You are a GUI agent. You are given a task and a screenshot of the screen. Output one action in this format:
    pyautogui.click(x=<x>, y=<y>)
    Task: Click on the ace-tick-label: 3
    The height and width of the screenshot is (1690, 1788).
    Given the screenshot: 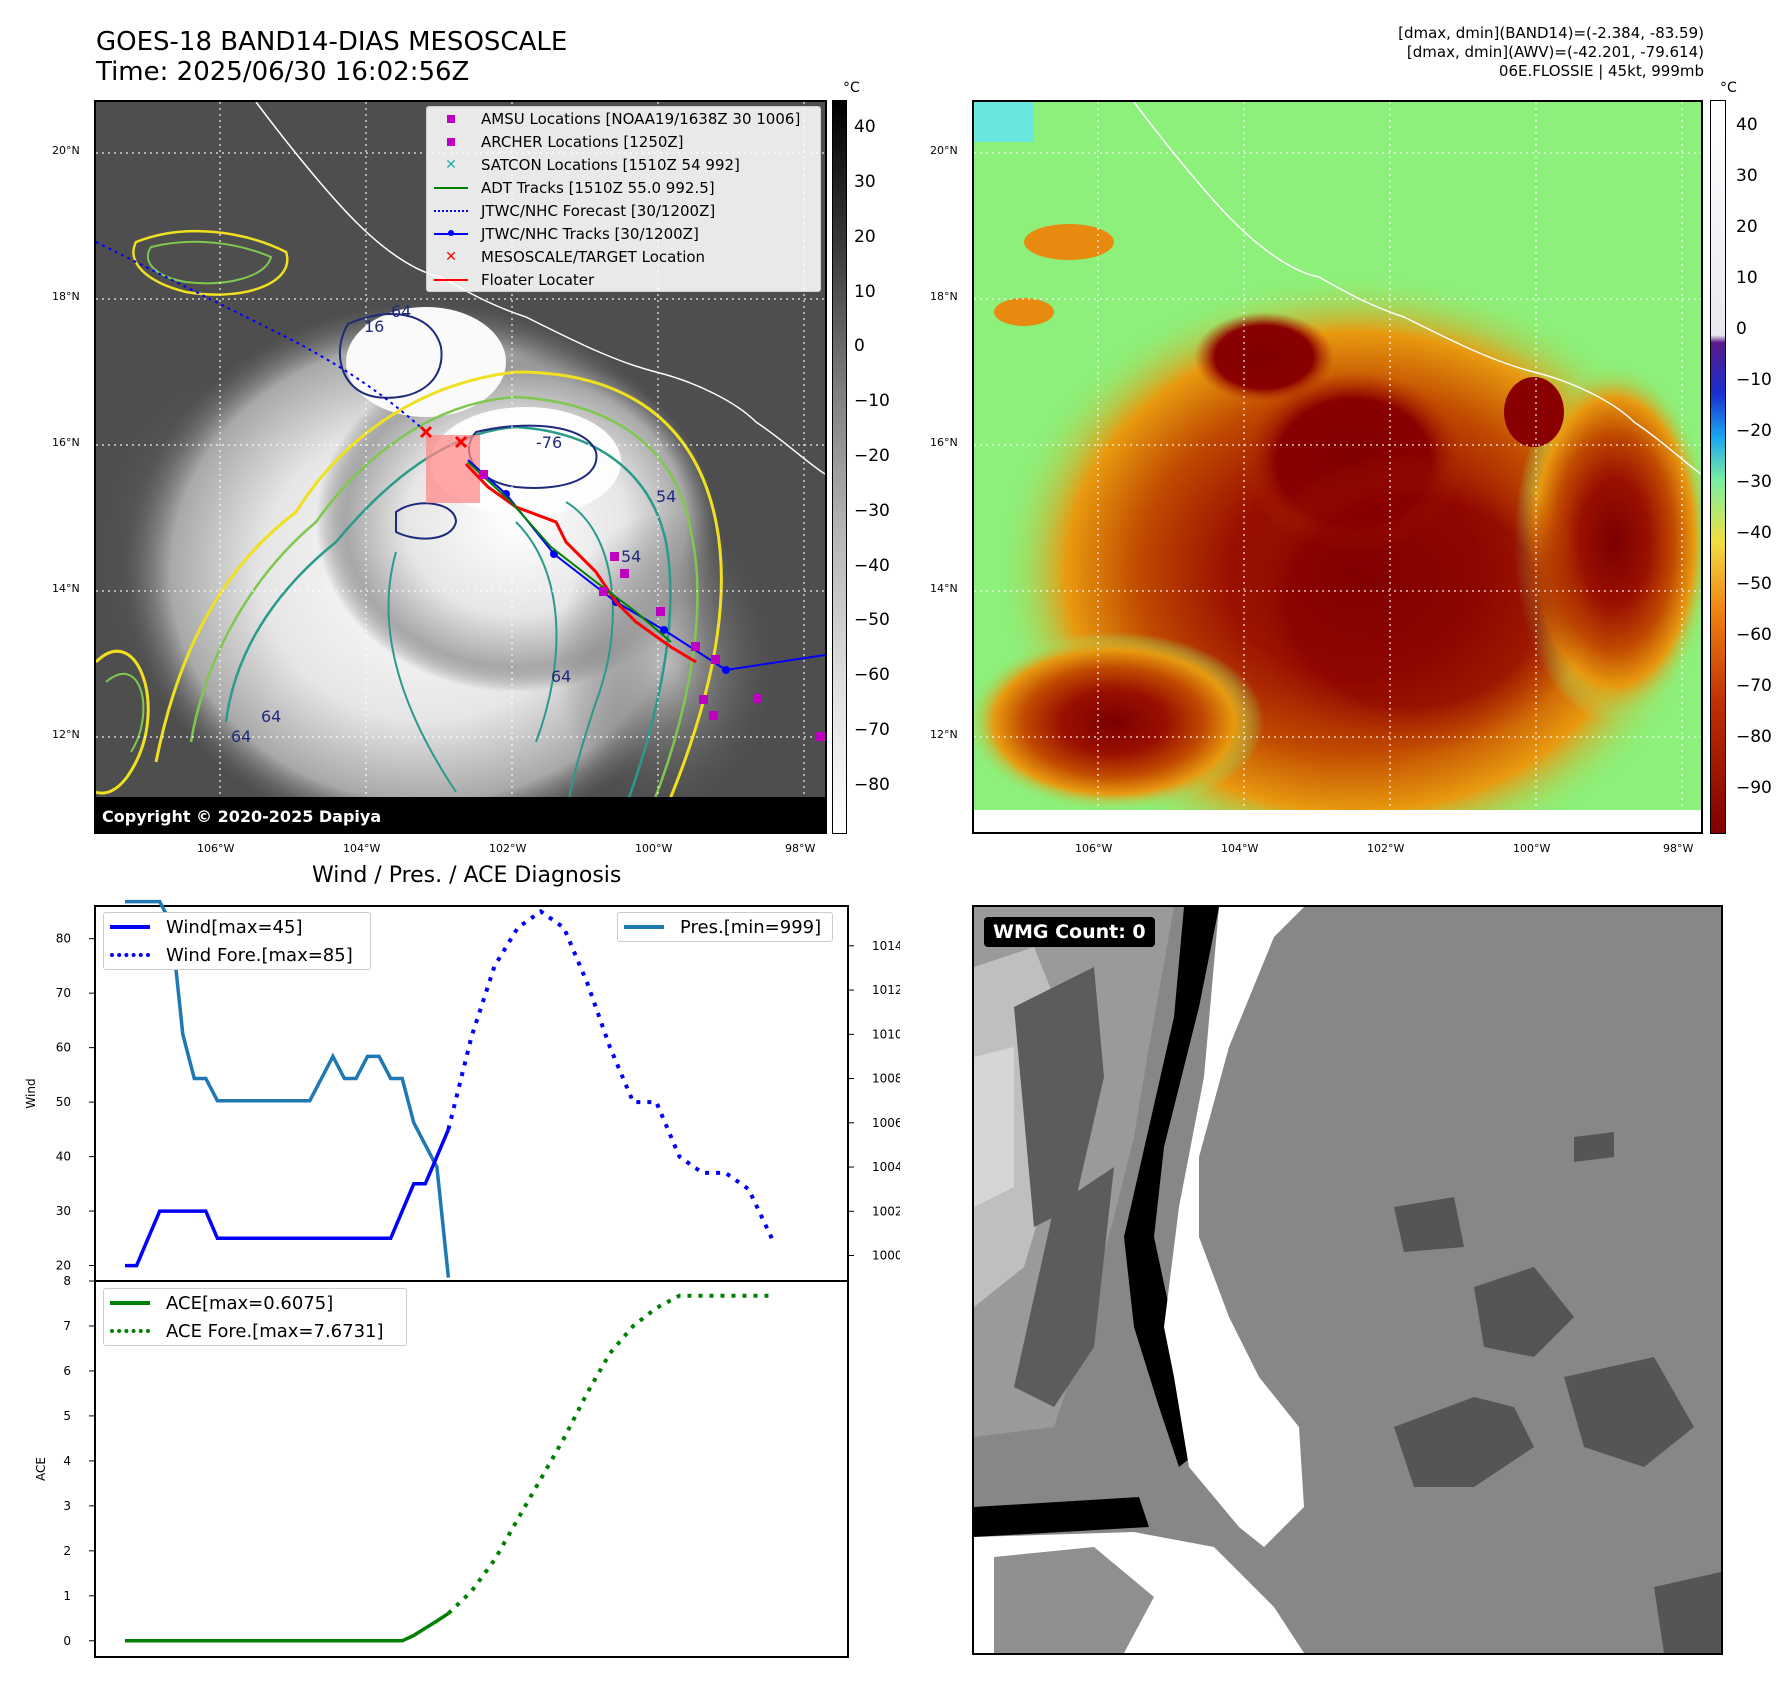 What is the action you would take?
    pyautogui.click(x=67, y=1506)
    